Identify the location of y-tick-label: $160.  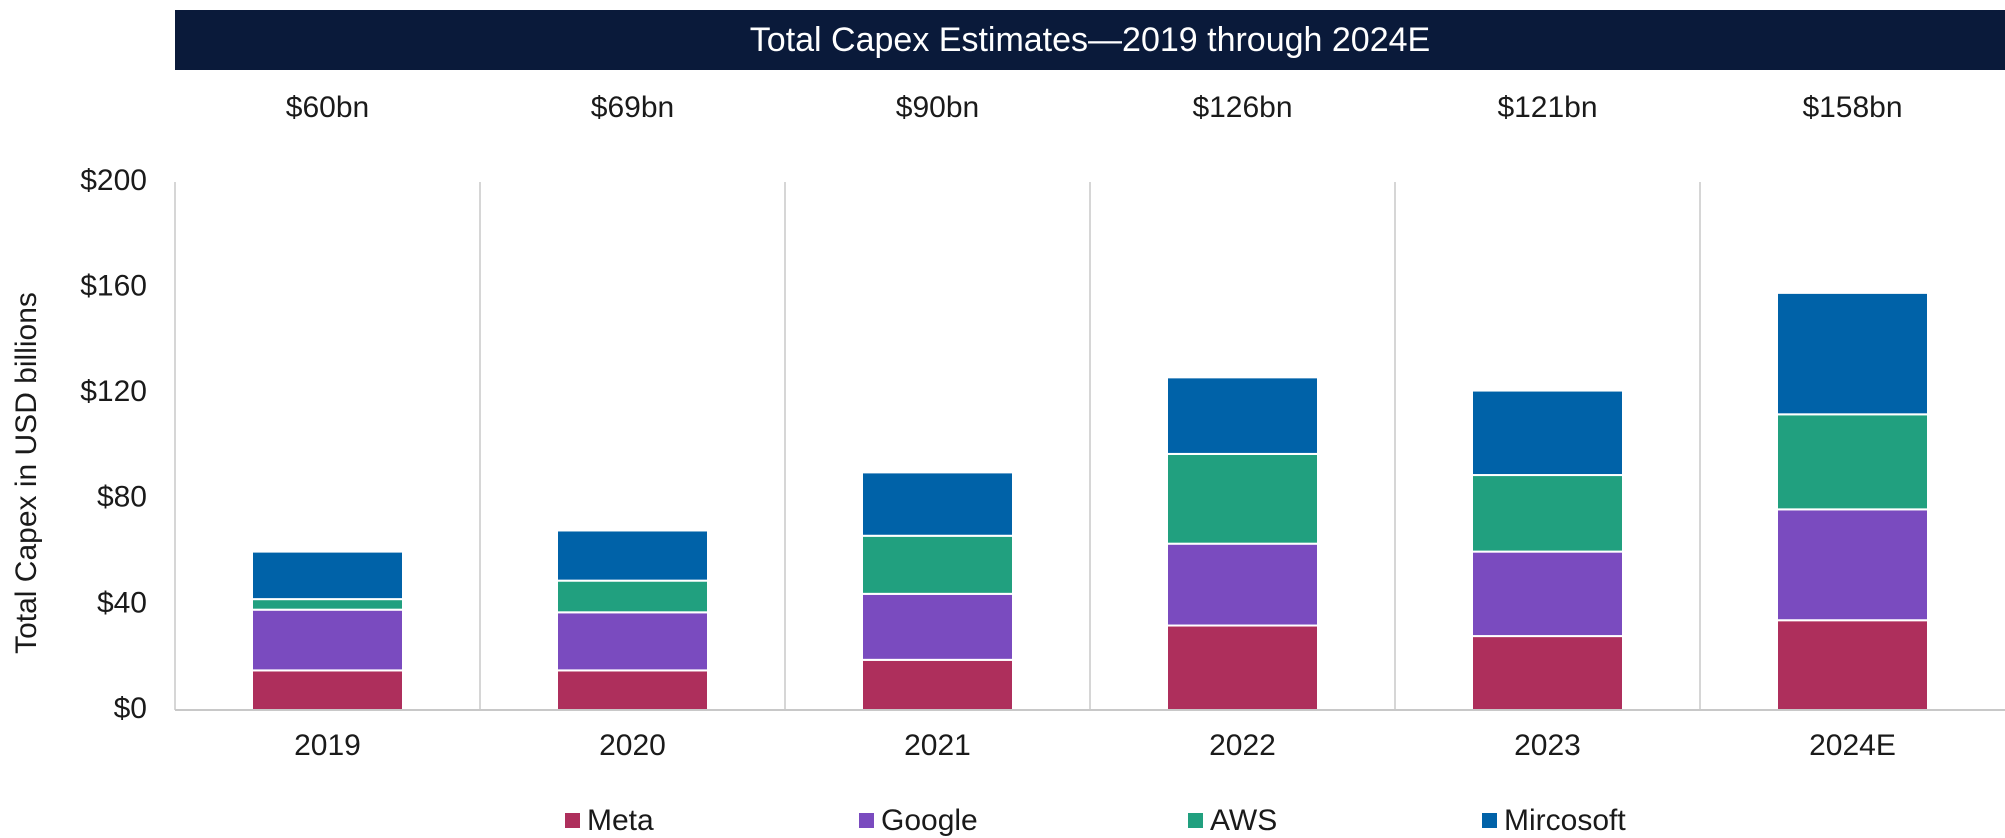
(113, 286).